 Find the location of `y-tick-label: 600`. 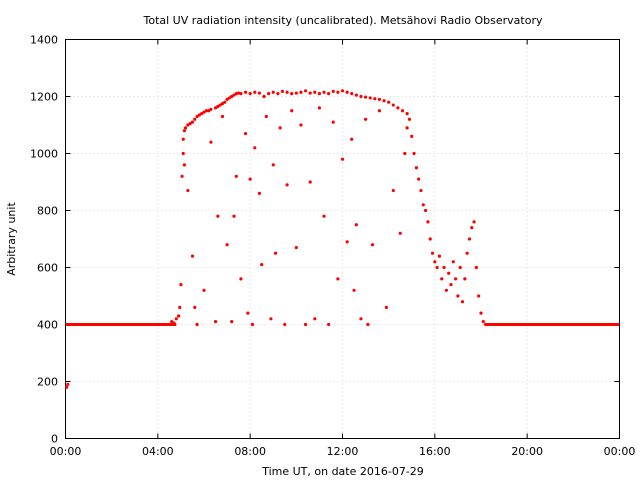

y-tick-label: 600 is located at coordinates (47, 268).